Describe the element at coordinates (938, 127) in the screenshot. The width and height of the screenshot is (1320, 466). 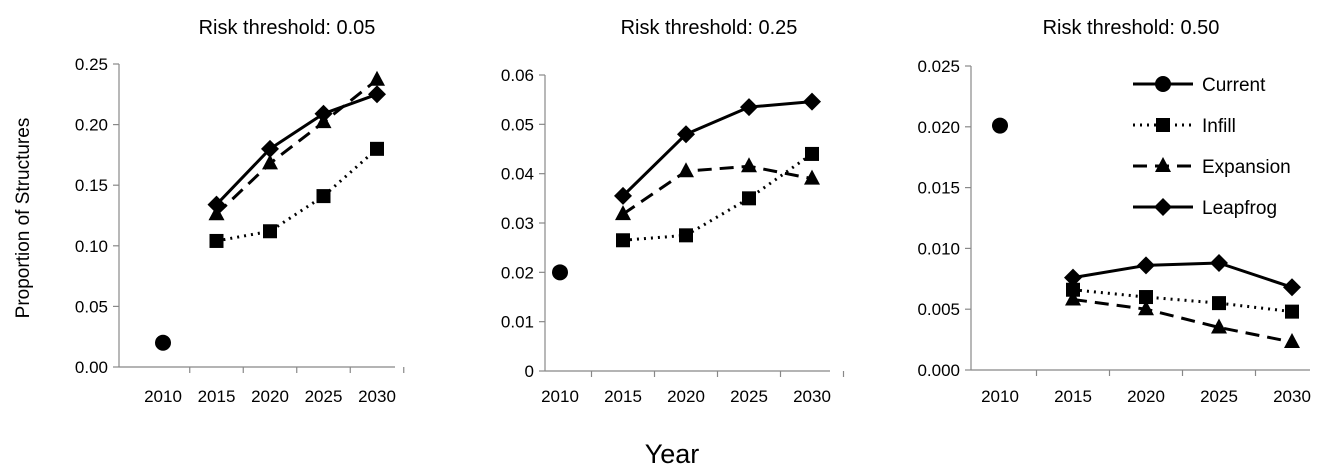
I see `y-tick-label: 0.020` at that location.